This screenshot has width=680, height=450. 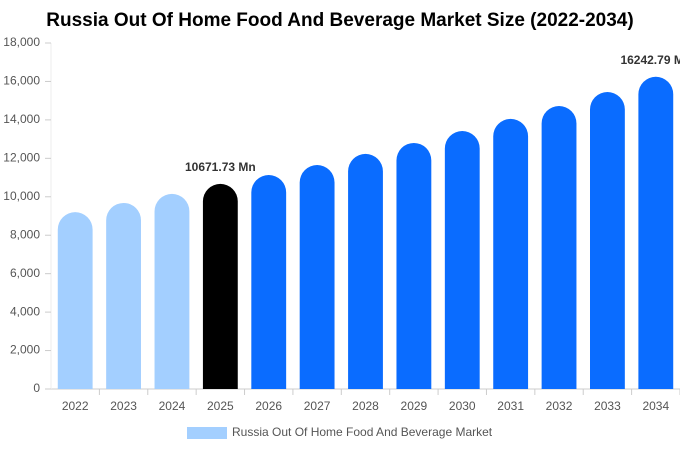 What do you see at coordinates (172, 406) in the screenshot?
I see `x-tick-label: 2024` at bounding box center [172, 406].